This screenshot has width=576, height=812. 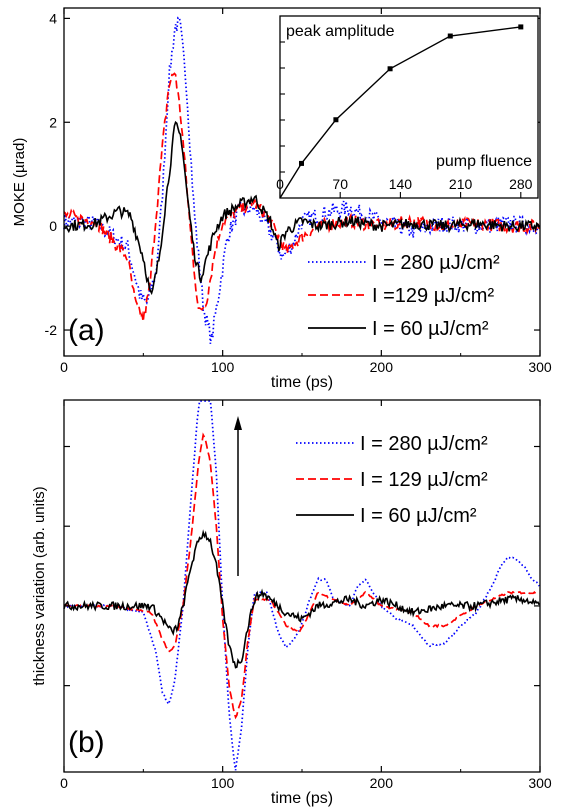 What do you see at coordinates (280, 184) in the screenshot?
I see `inset-x-tick-label: 0` at bounding box center [280, 184].